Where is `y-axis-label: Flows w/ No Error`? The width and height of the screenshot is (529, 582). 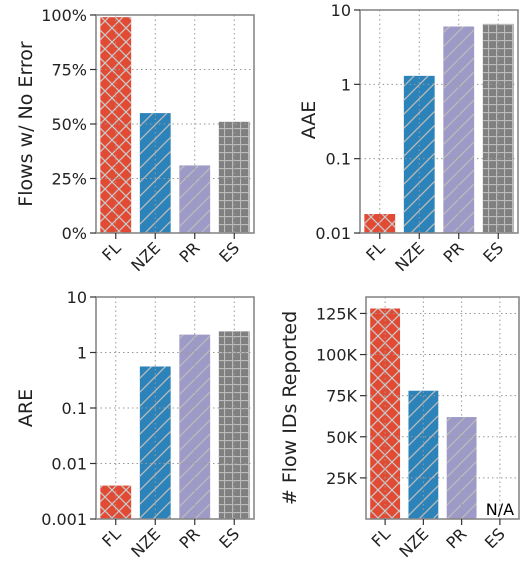
y-axis-label: Flows w/ No Error is located at coordinates (26, 124).